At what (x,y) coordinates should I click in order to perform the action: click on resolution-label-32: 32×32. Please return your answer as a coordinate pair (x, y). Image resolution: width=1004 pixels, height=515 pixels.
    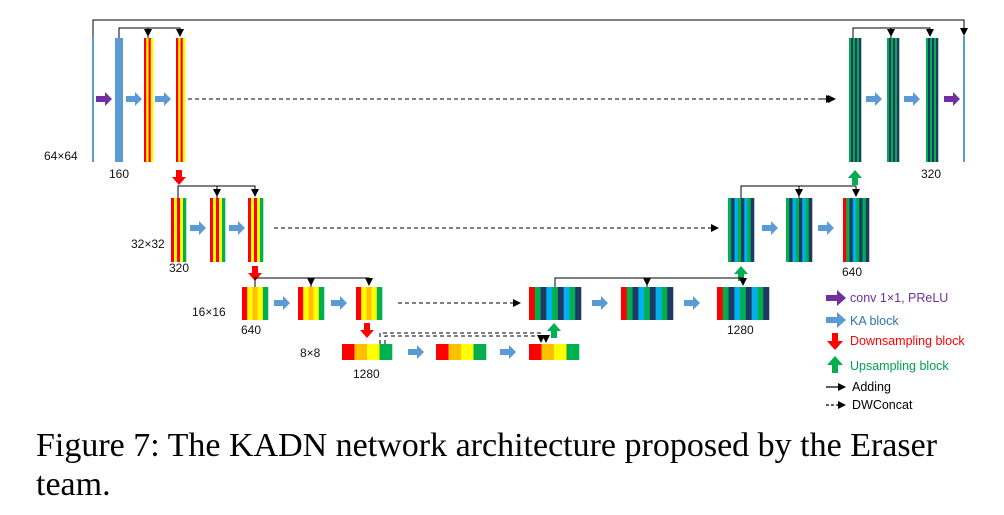
    Looking at the image, I should click on (148, 244).